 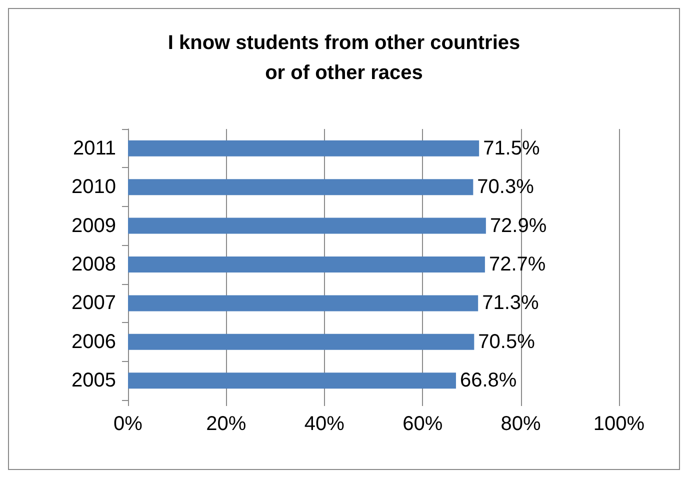 I want to click on data-label: 72.9%, so click(x=518, y=225).